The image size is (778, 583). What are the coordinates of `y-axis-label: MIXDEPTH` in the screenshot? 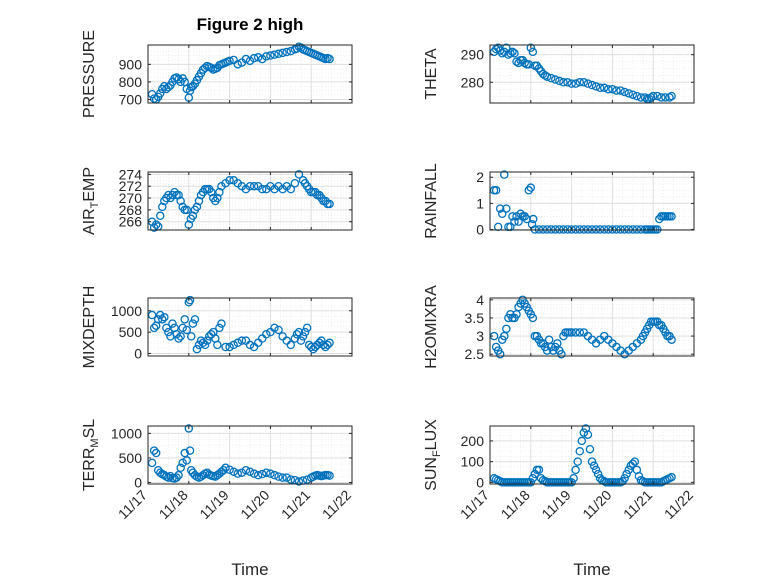 It's located at (89, 327).